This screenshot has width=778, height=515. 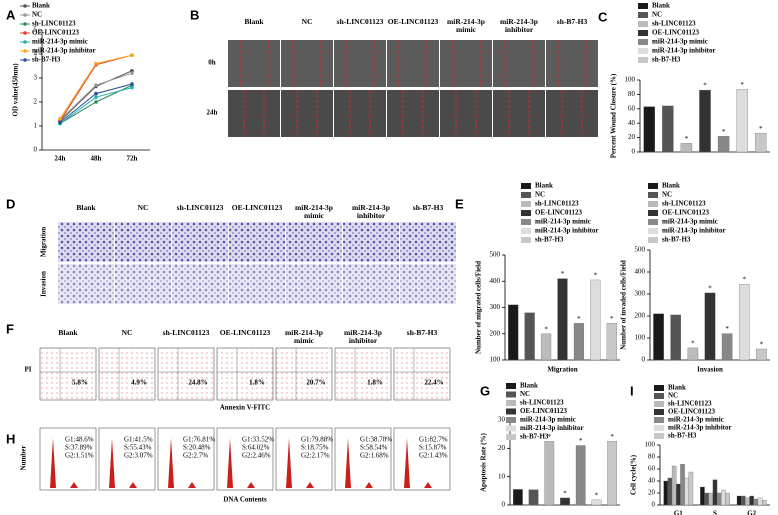 What do you see at coordinates (603, 16) in the screenshot?
I see `panel-letter: C` at bounding box center [603, 16].